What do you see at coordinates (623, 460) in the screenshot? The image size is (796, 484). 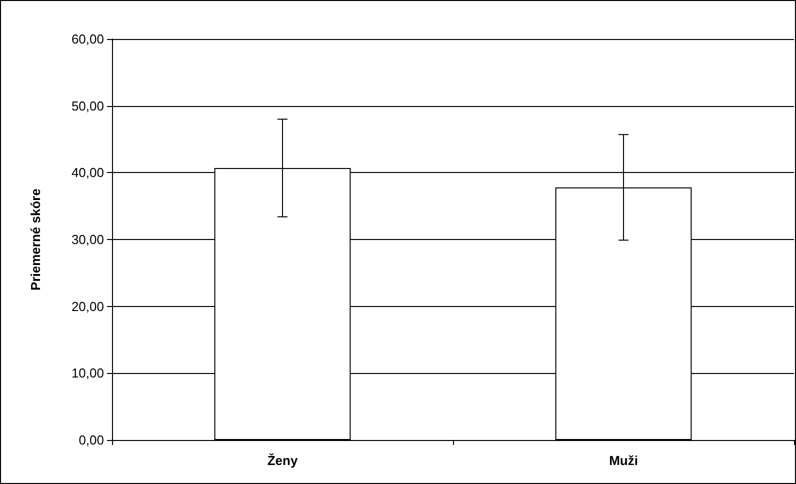 I see `x-tick-label: Muži` at bounding box center [623, 460].